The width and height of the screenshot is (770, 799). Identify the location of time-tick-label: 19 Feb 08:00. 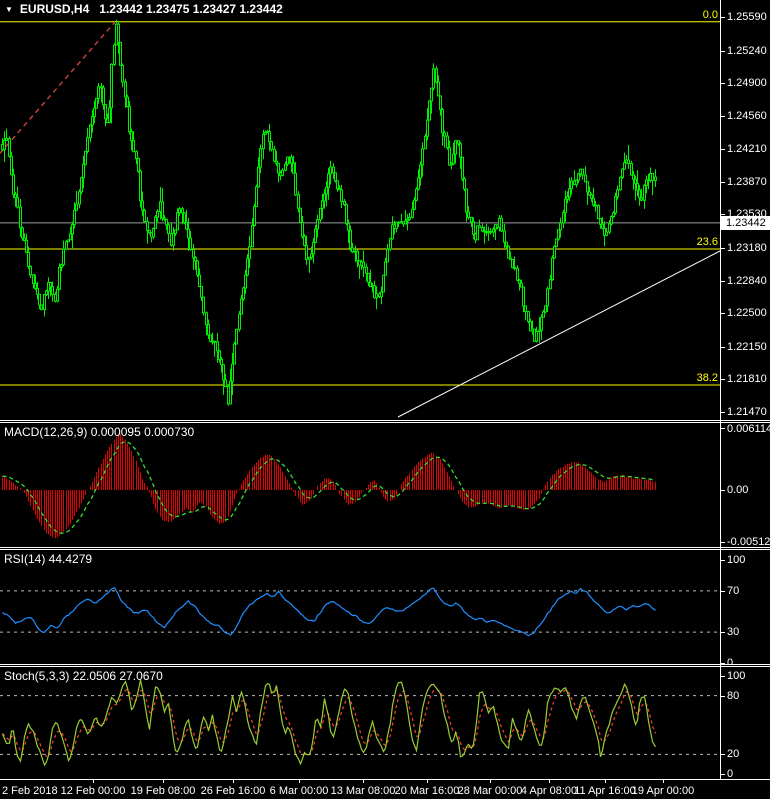
(163, 791).